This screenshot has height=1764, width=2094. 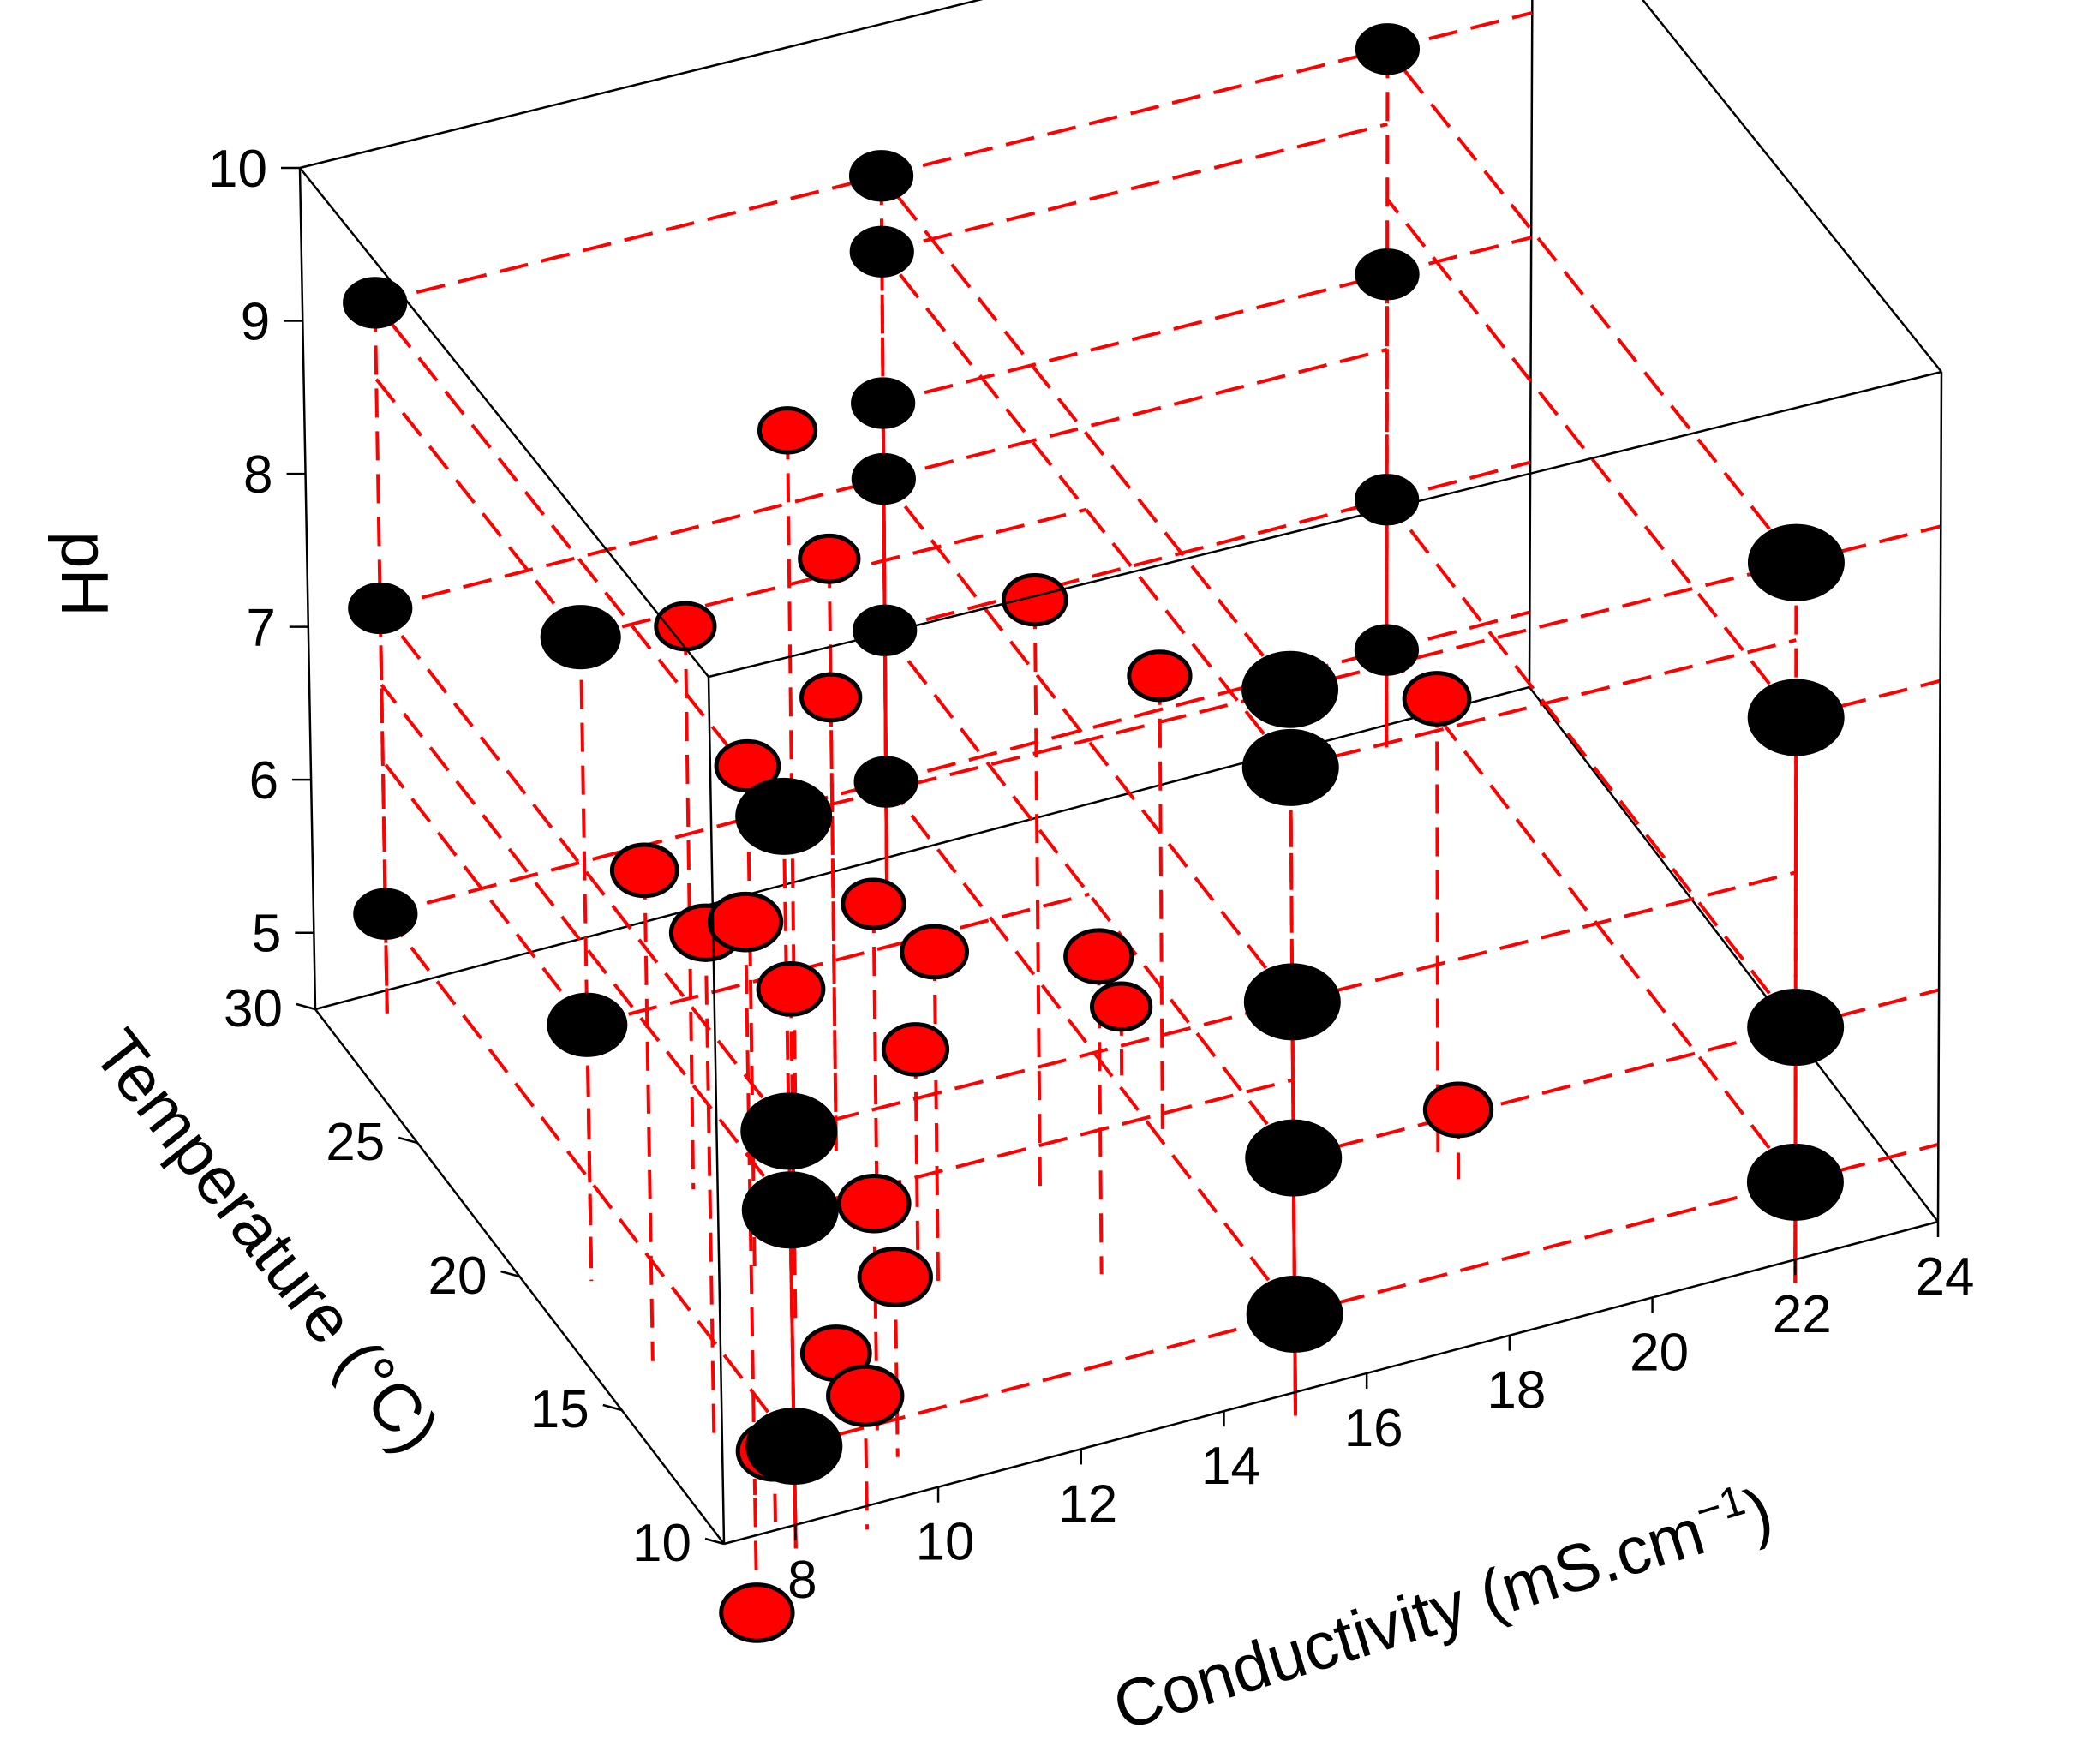 I want to click on conductivity-tick-label: 16, so click(x=1373, y=1428).